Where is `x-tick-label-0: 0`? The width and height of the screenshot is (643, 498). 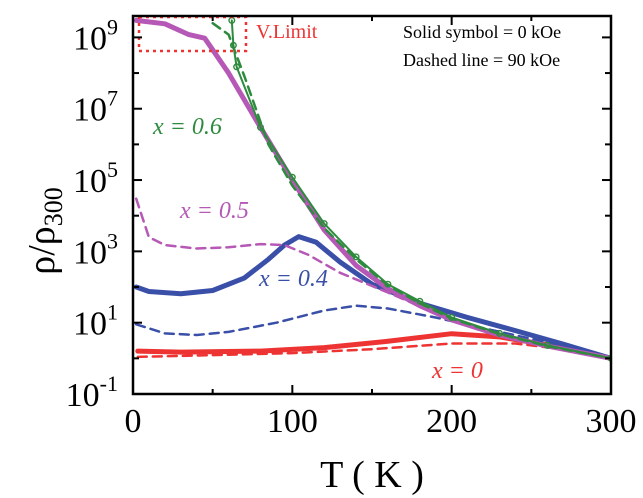 x-tick-label-0: 0 is located at coordinates (133, 421).